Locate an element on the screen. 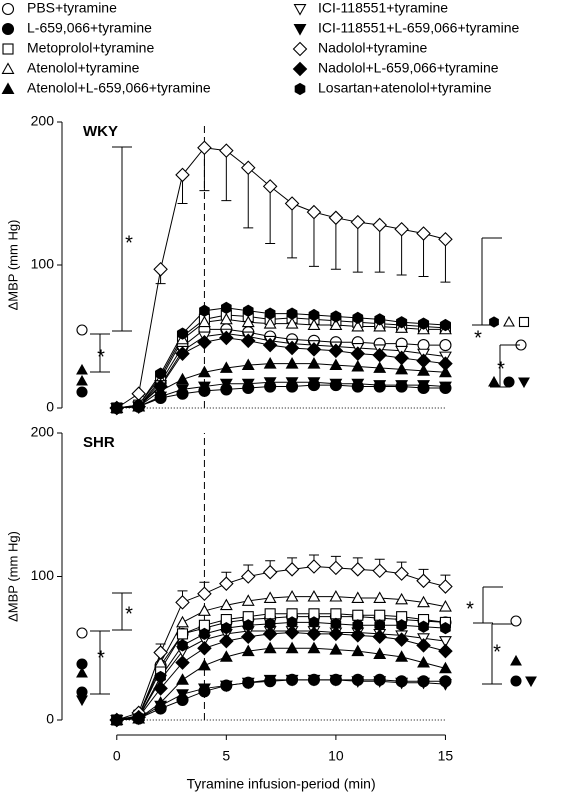 This screenshot has height=809, width=561. legend-label: ICI-118551+L-659,066+tyramine is located at coordinates (419, 28).